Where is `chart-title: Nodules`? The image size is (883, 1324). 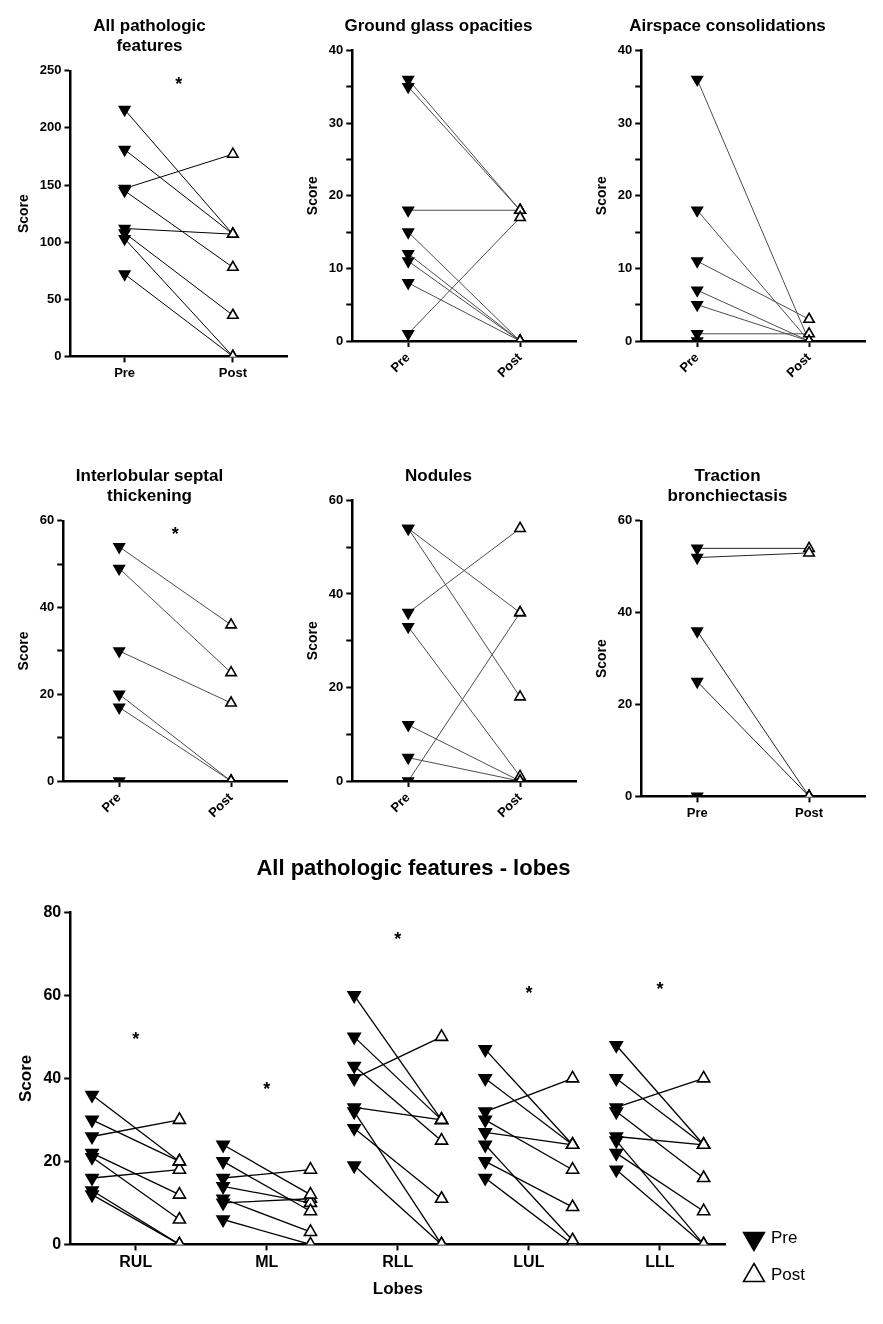
chart-title: Nodules is located at coordinates (438, 475).